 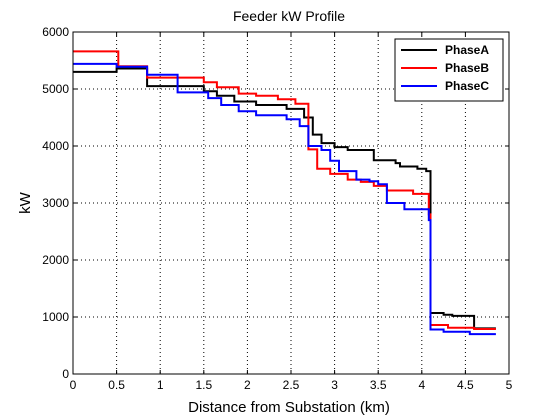 What do you see at coordinates (25, 202) in the screenshot?
I see `y-axis-title: kW` at bounding box center [25, 202].